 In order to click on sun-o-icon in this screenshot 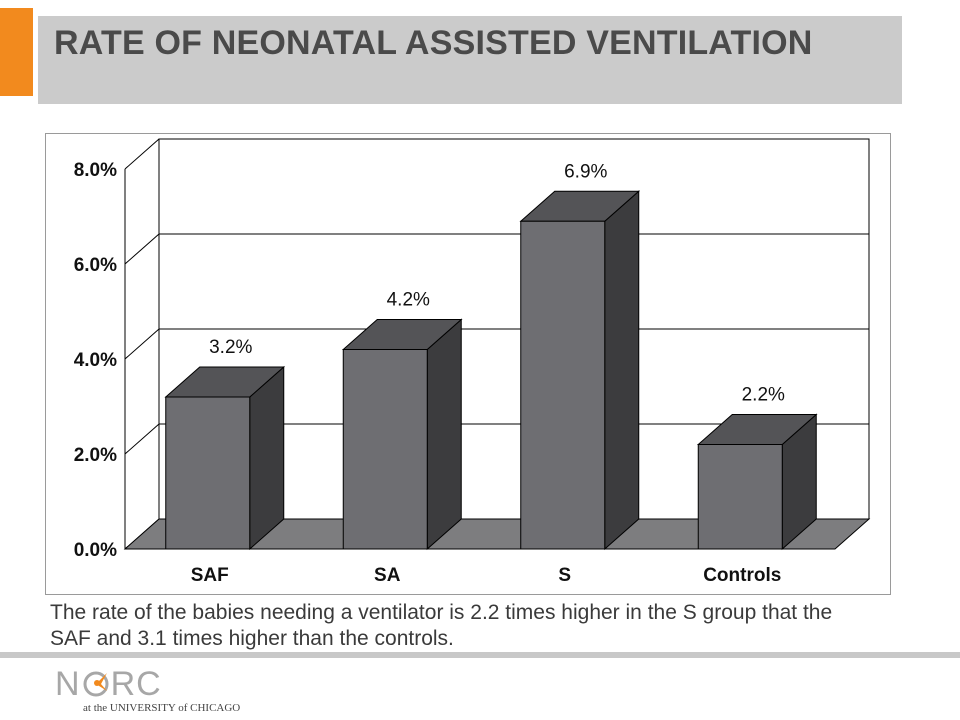, I will do `click(96, 682)`.